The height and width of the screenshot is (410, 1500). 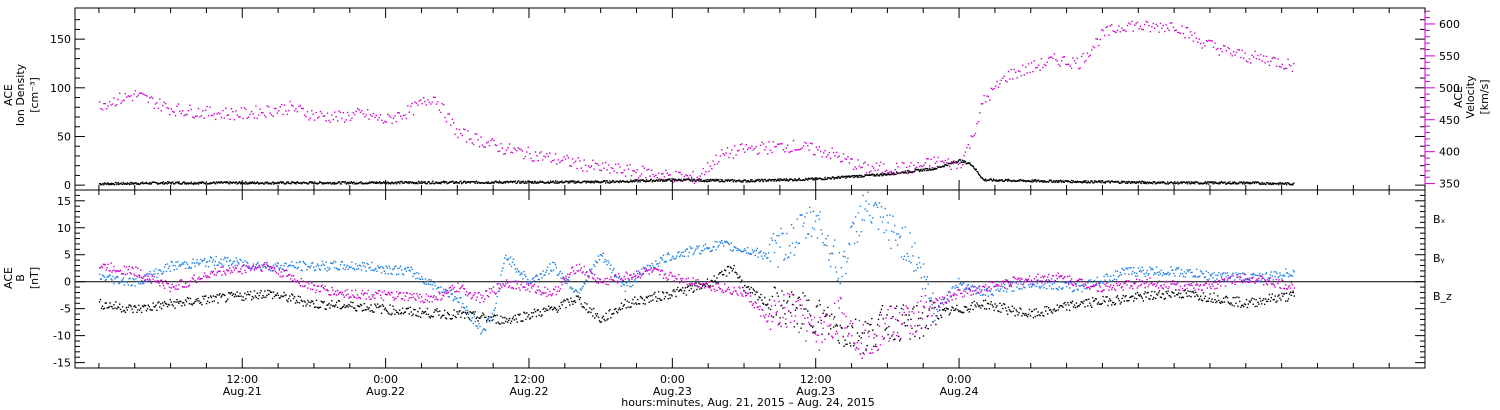 I want to click on top-right-tick-label: 550, so click(x=1449, y=56).